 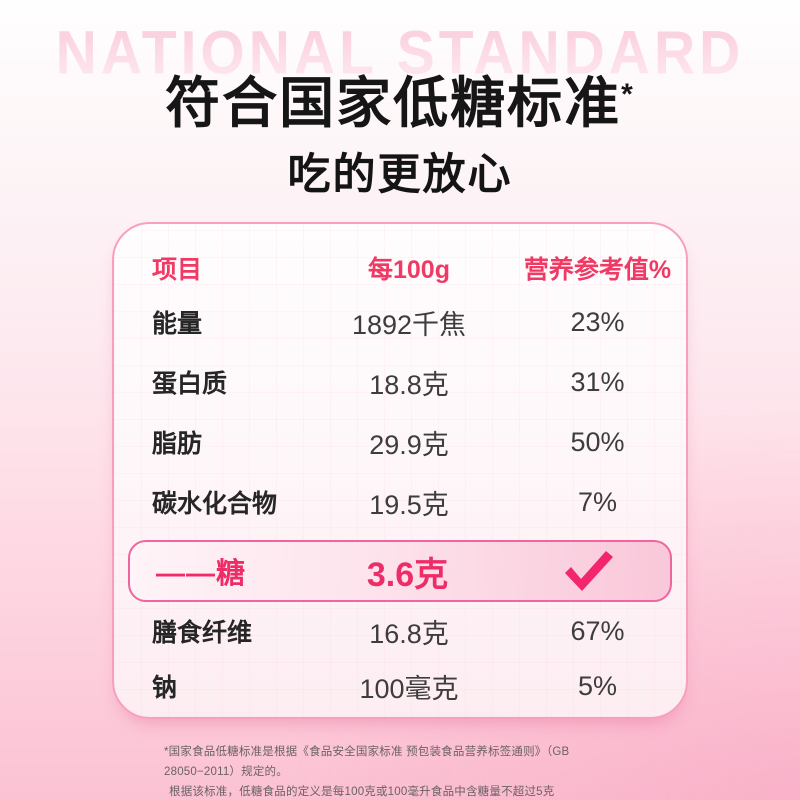 I want to click on row-value-per100g: 16.8克, so click(x=409, y=633).